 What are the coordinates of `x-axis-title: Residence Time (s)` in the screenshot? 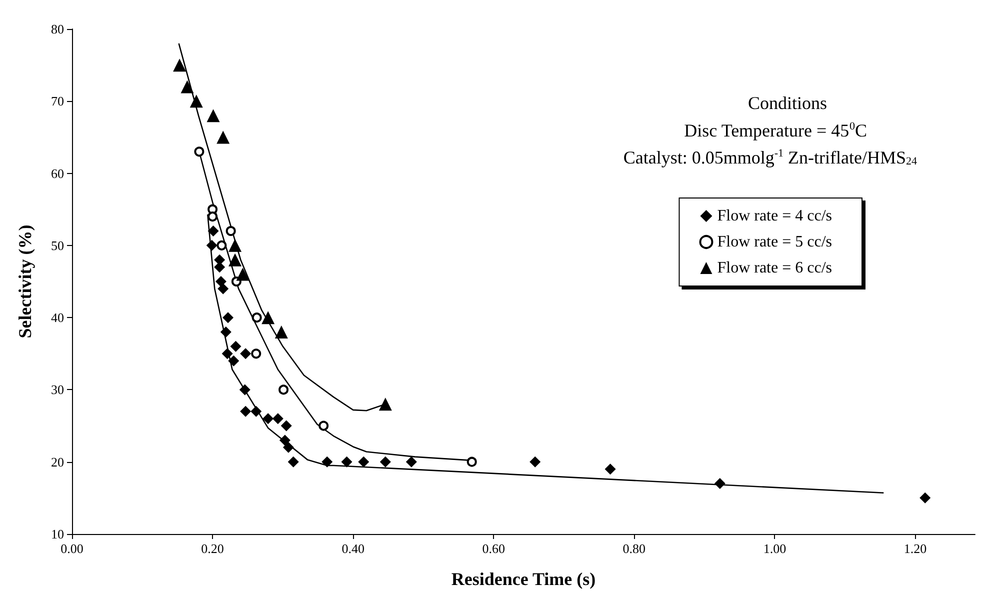 It's located at (523, 579).